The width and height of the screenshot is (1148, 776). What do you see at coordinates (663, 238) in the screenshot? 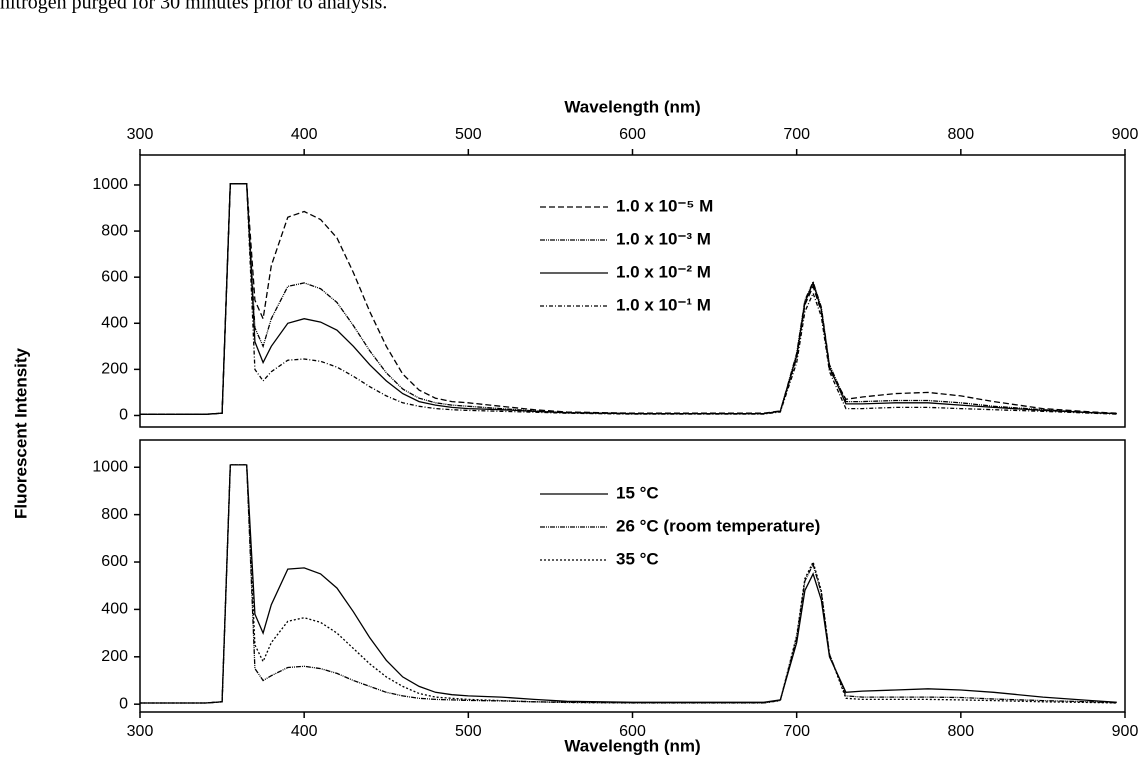
I see `legend-label: 1.0 x 10⁻³ M` at bounding box center [663, 238].